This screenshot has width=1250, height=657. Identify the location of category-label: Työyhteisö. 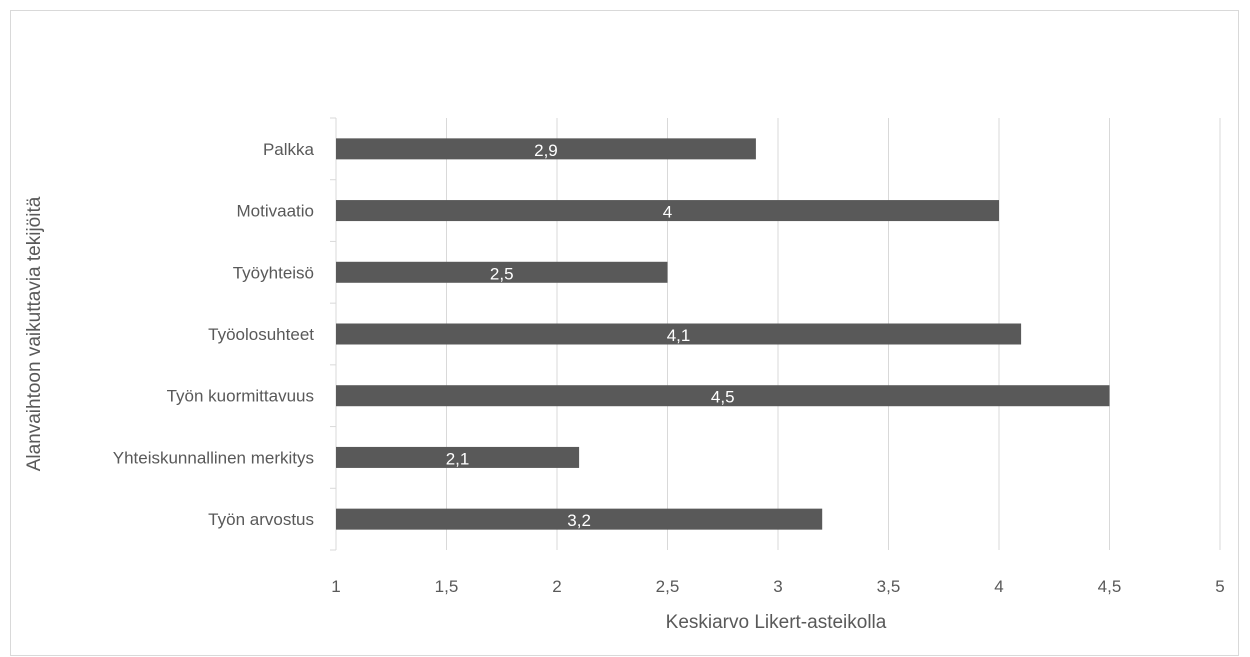
(273, 272).